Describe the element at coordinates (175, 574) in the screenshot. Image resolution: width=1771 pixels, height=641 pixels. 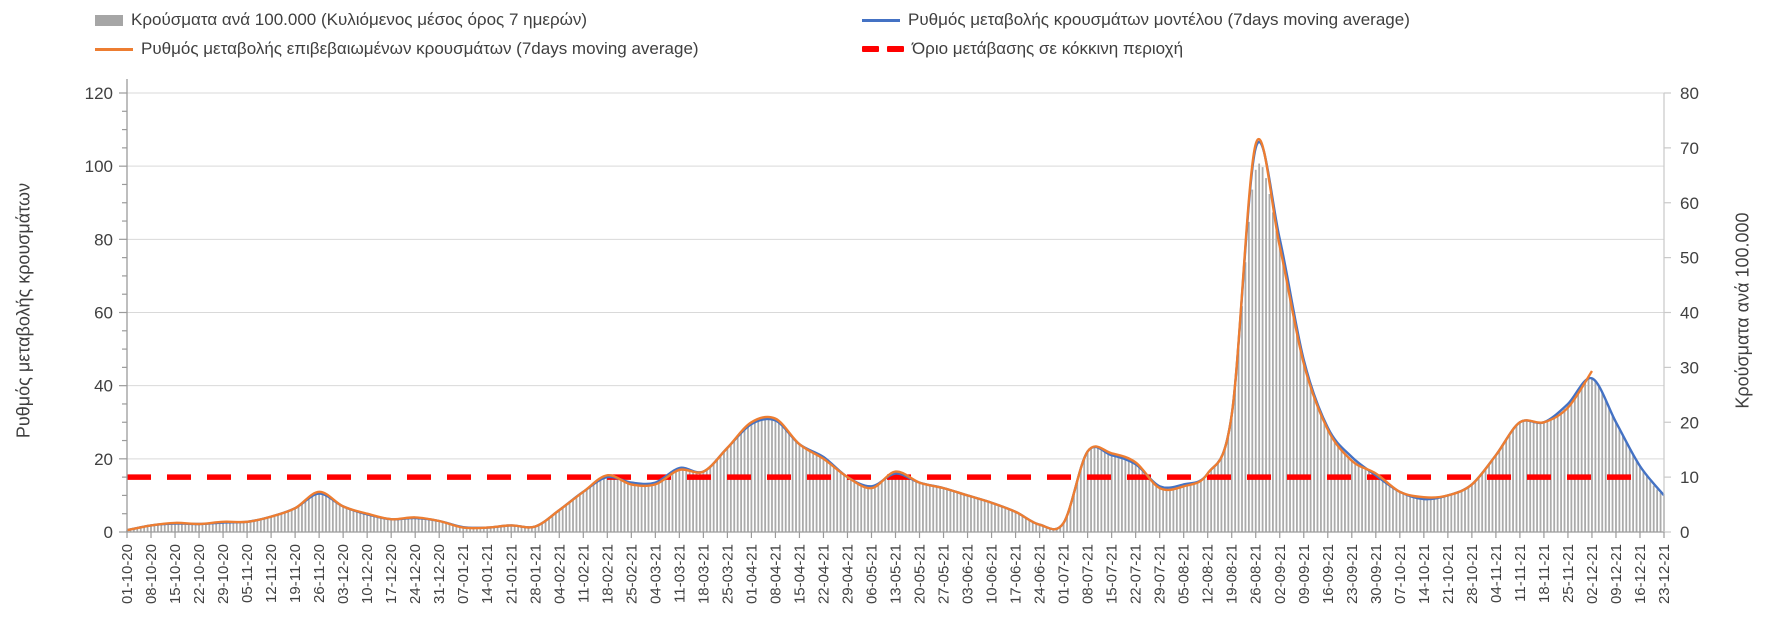
I see `svg-text: 15-10-20` at that location.